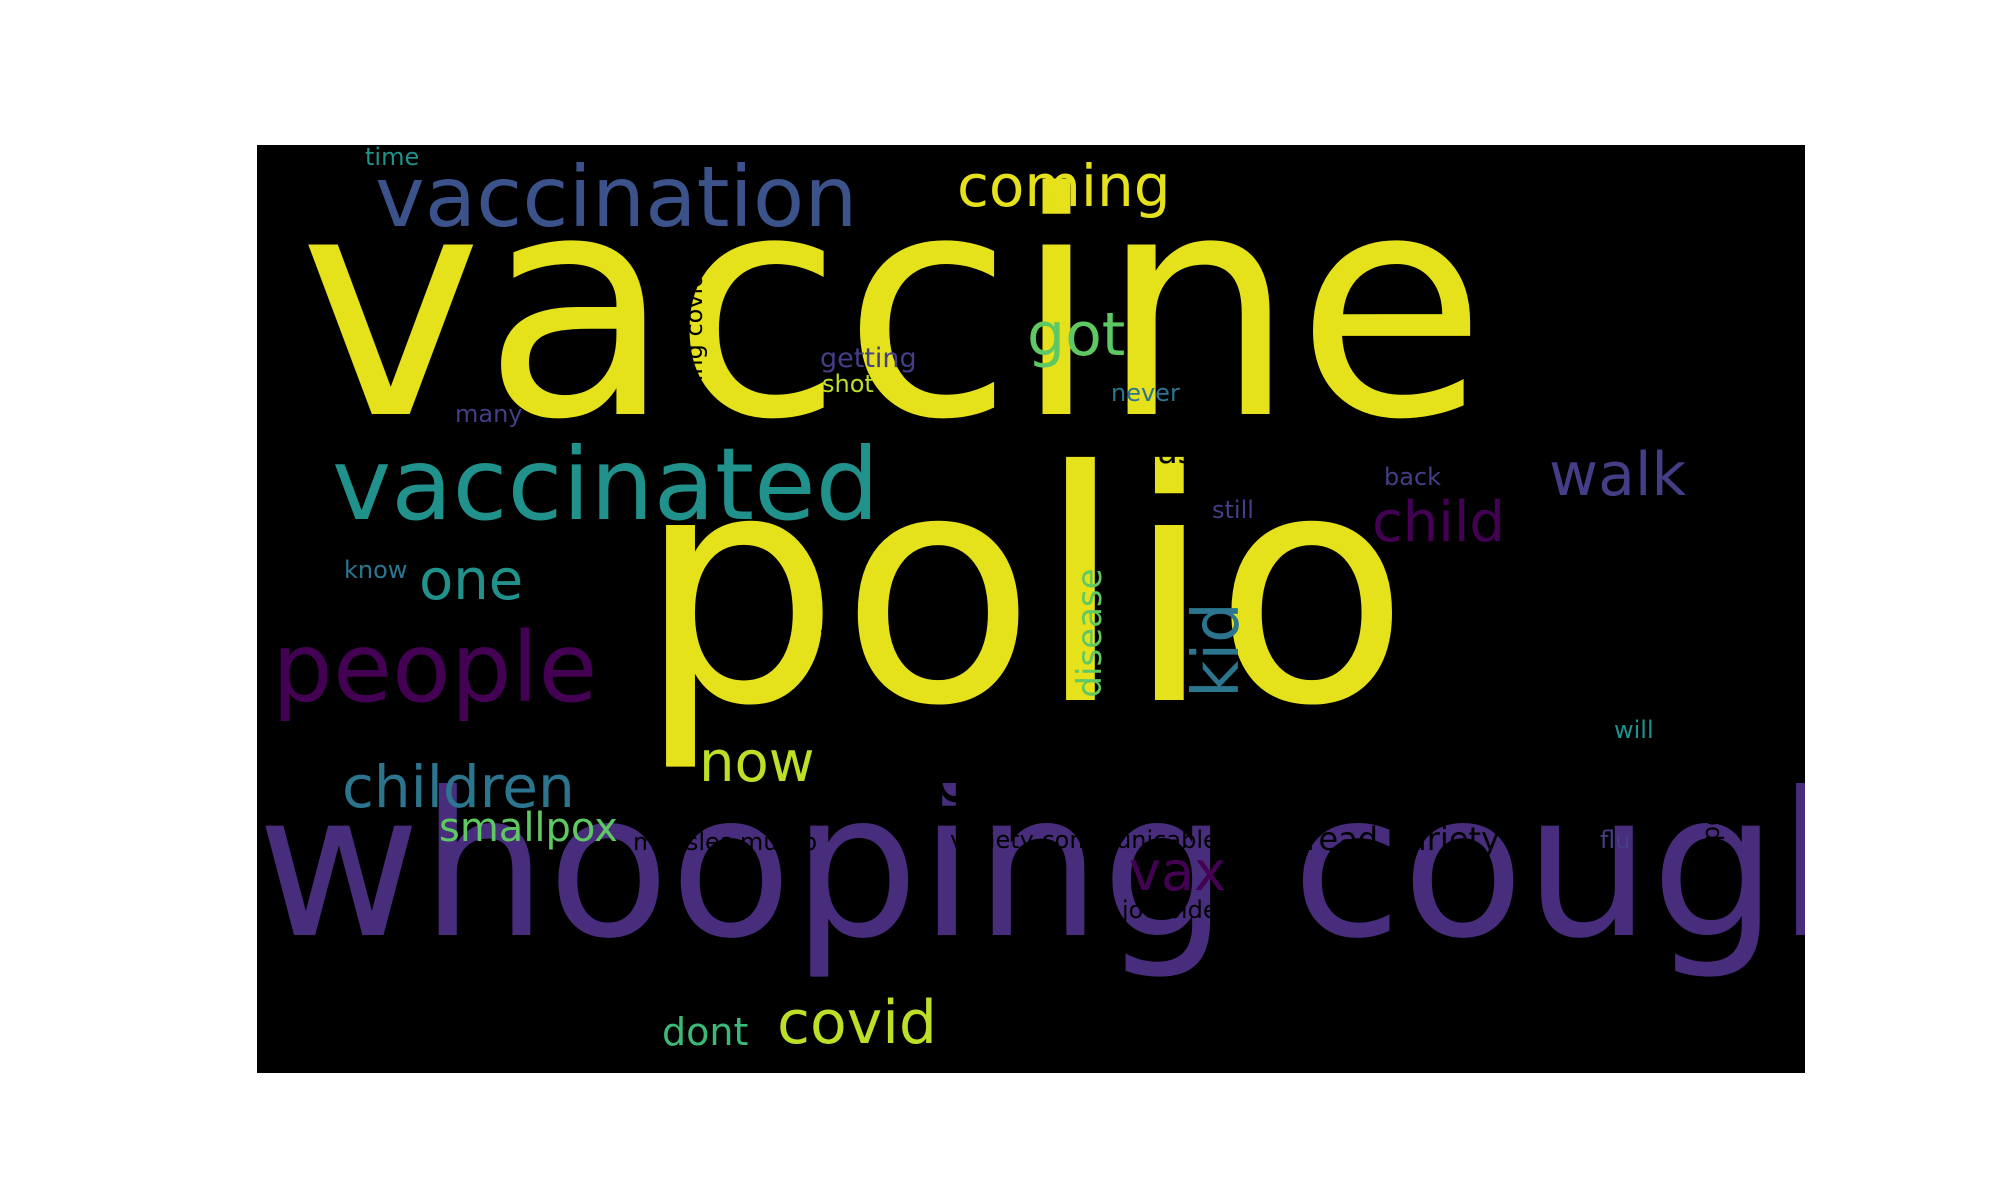 This screenshot has width=2000, height=1200. What do you see at coordinates (694, 363) in the screenshot?
I see `word-including-covid: including covid` at bounding box center [694, 363].